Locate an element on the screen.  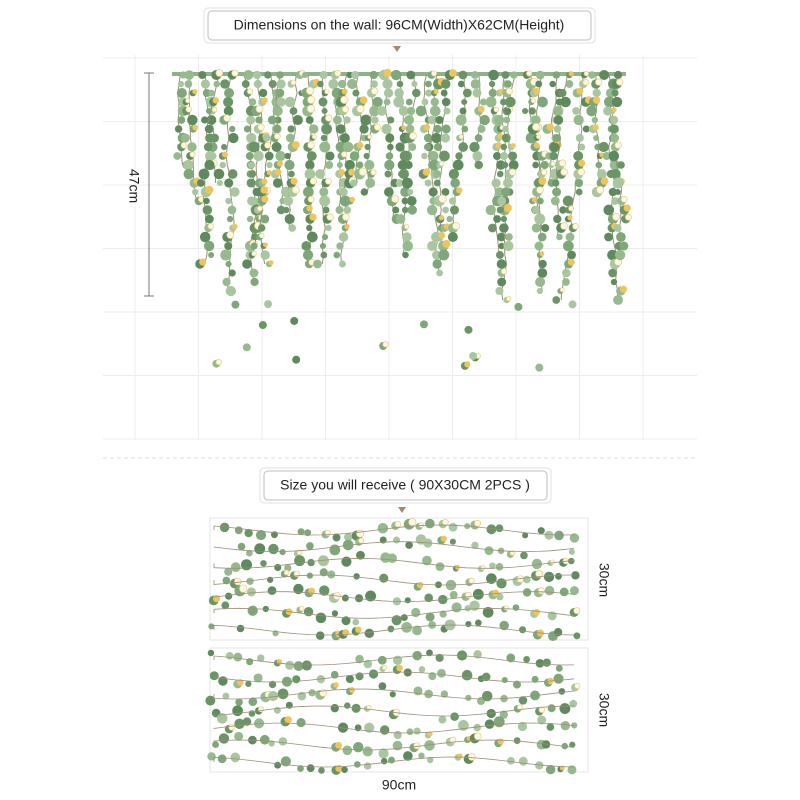
pointer is located at coordinates (397, 49).